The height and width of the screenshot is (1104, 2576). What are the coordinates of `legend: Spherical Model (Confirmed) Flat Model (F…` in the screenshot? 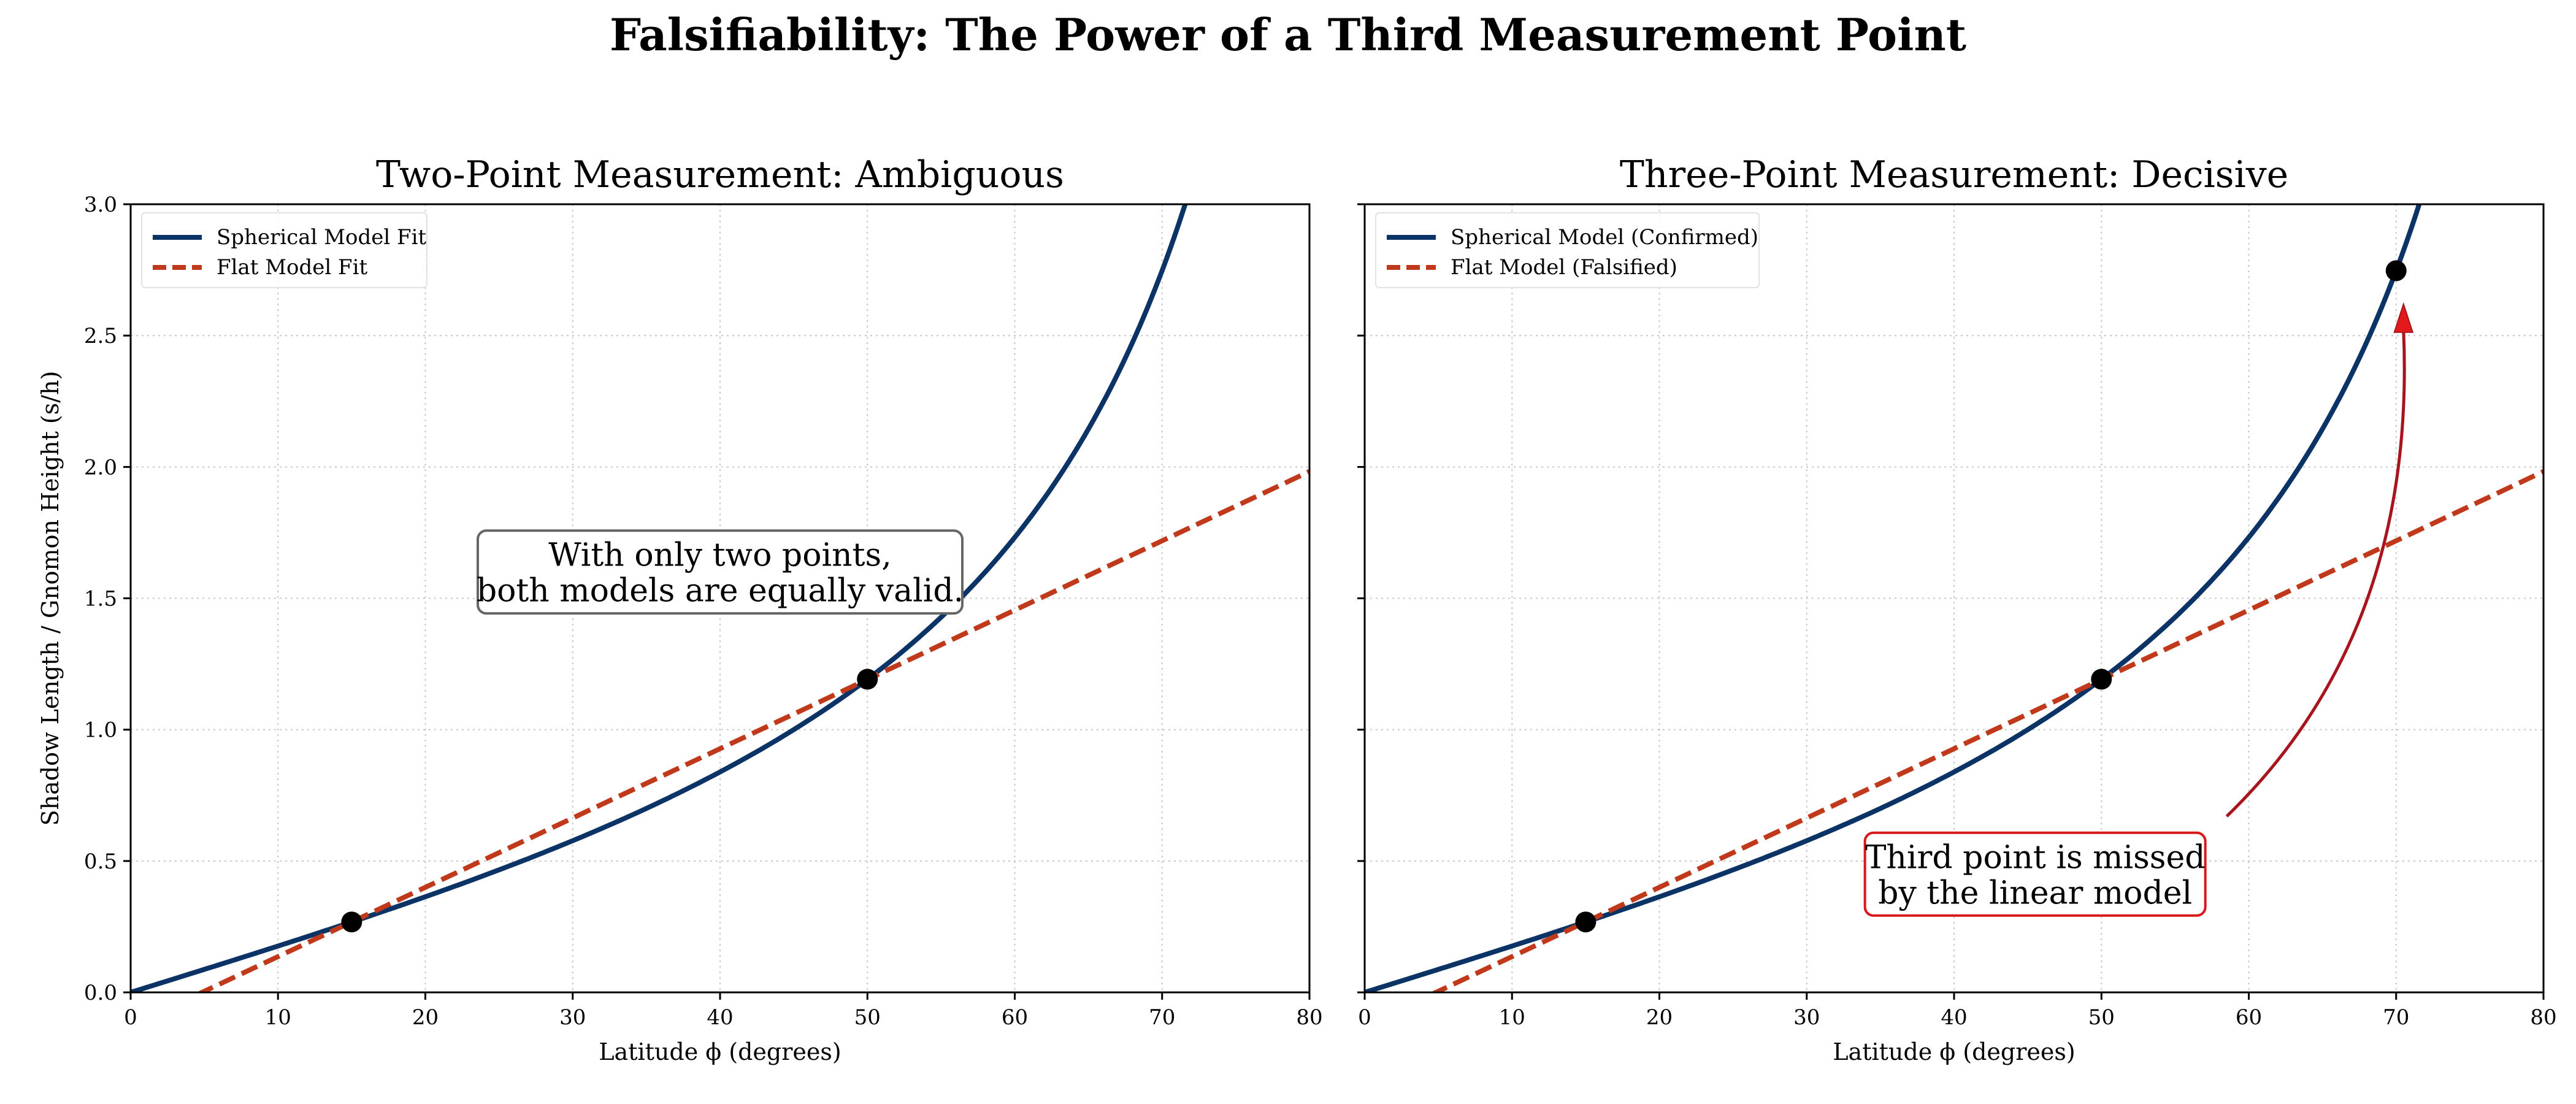 It's located at (1567, 250).